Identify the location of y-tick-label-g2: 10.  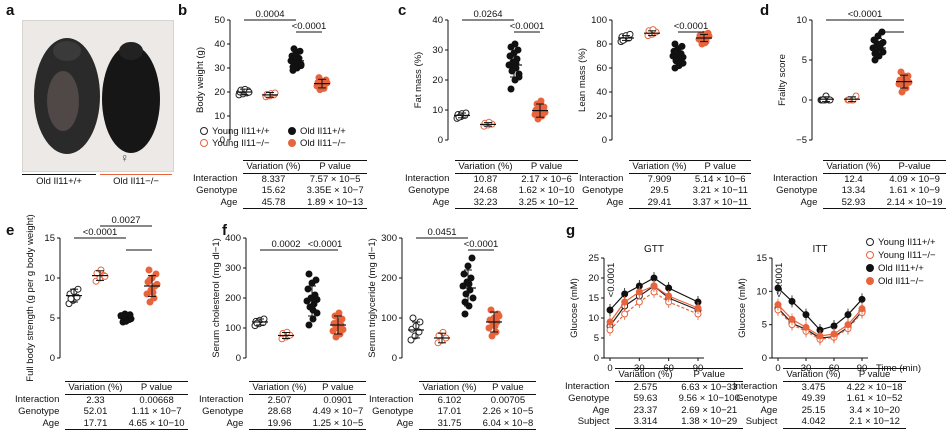
(761, 291).